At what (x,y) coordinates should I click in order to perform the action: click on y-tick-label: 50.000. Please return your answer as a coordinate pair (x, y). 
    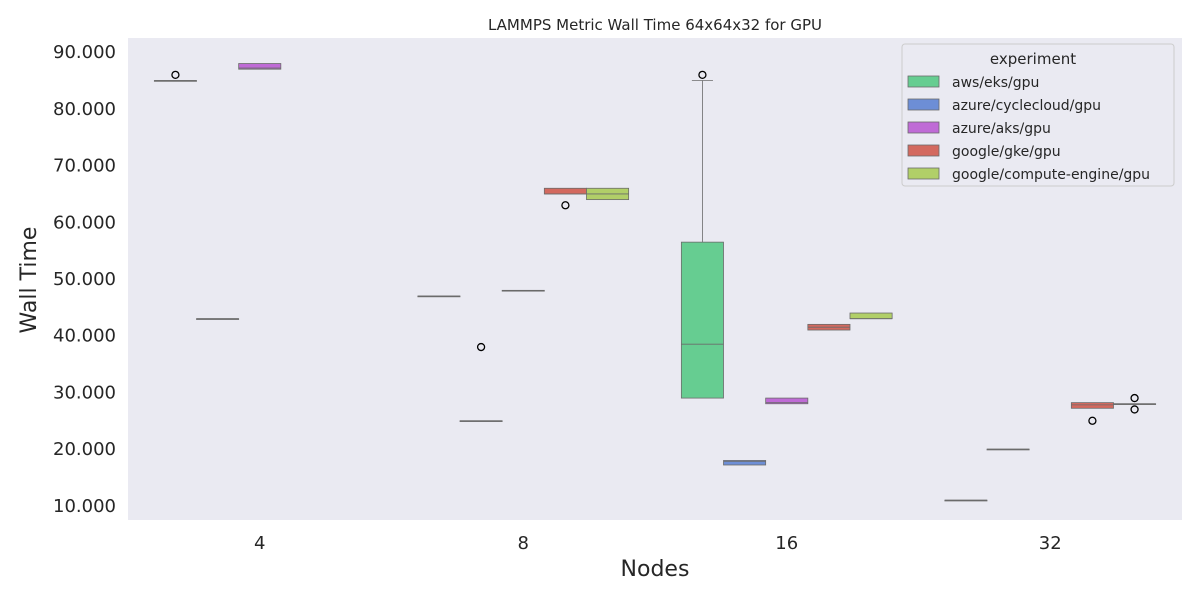
    Looking at the image, I should click on (84, 279).